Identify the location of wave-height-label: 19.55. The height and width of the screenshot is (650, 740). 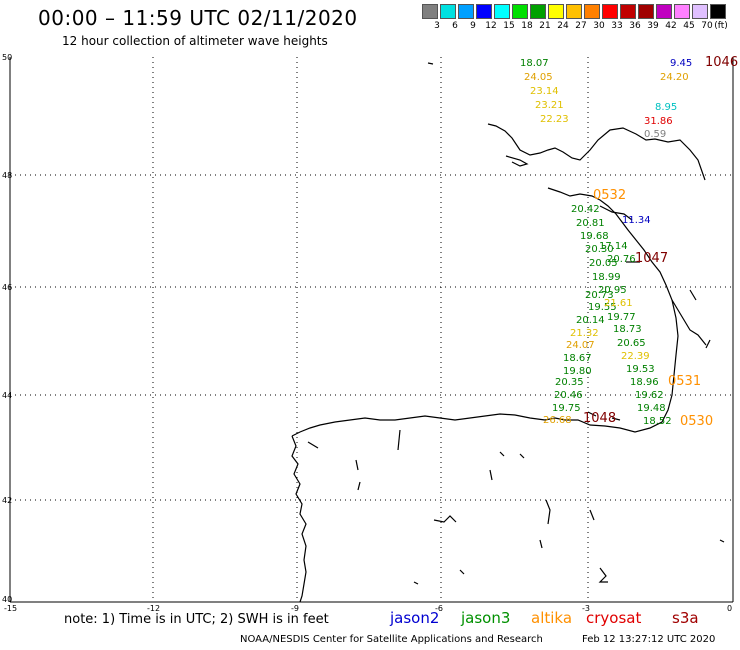
(602, 307).